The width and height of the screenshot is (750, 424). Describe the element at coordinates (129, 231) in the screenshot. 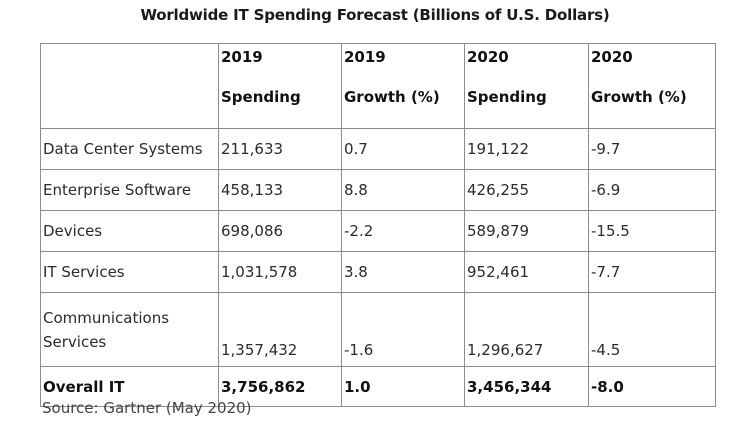

I see `row-label: Devices` at that location.